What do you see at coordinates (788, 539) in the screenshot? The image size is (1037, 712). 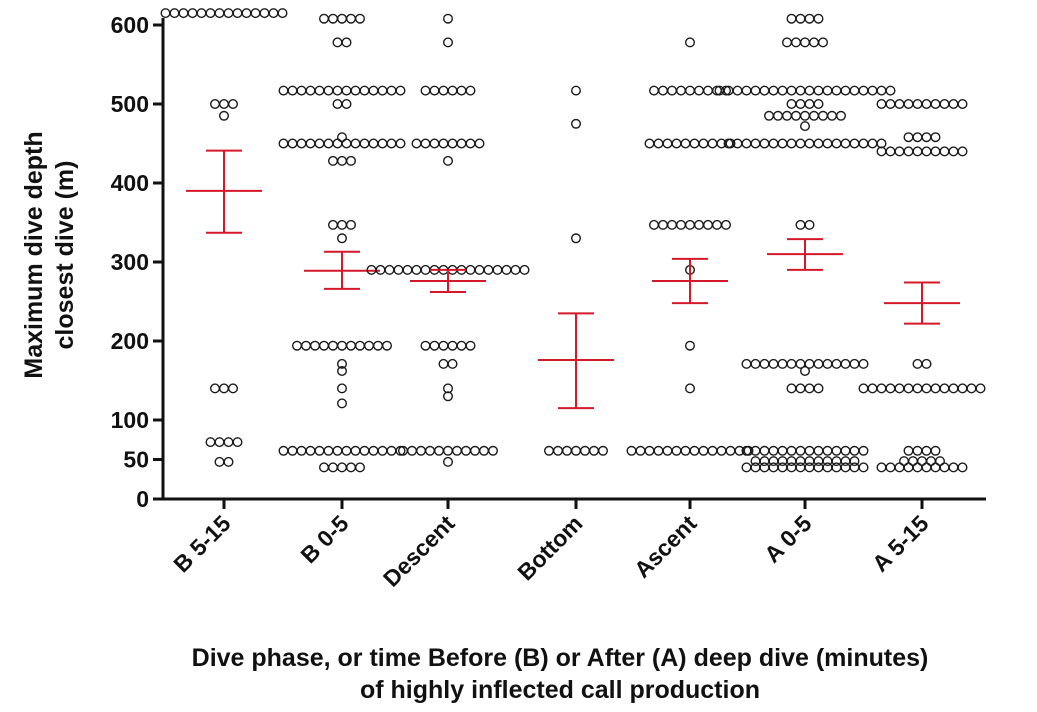 I see `x-tick-label: A 0-5` at bounding box center [788, 539].